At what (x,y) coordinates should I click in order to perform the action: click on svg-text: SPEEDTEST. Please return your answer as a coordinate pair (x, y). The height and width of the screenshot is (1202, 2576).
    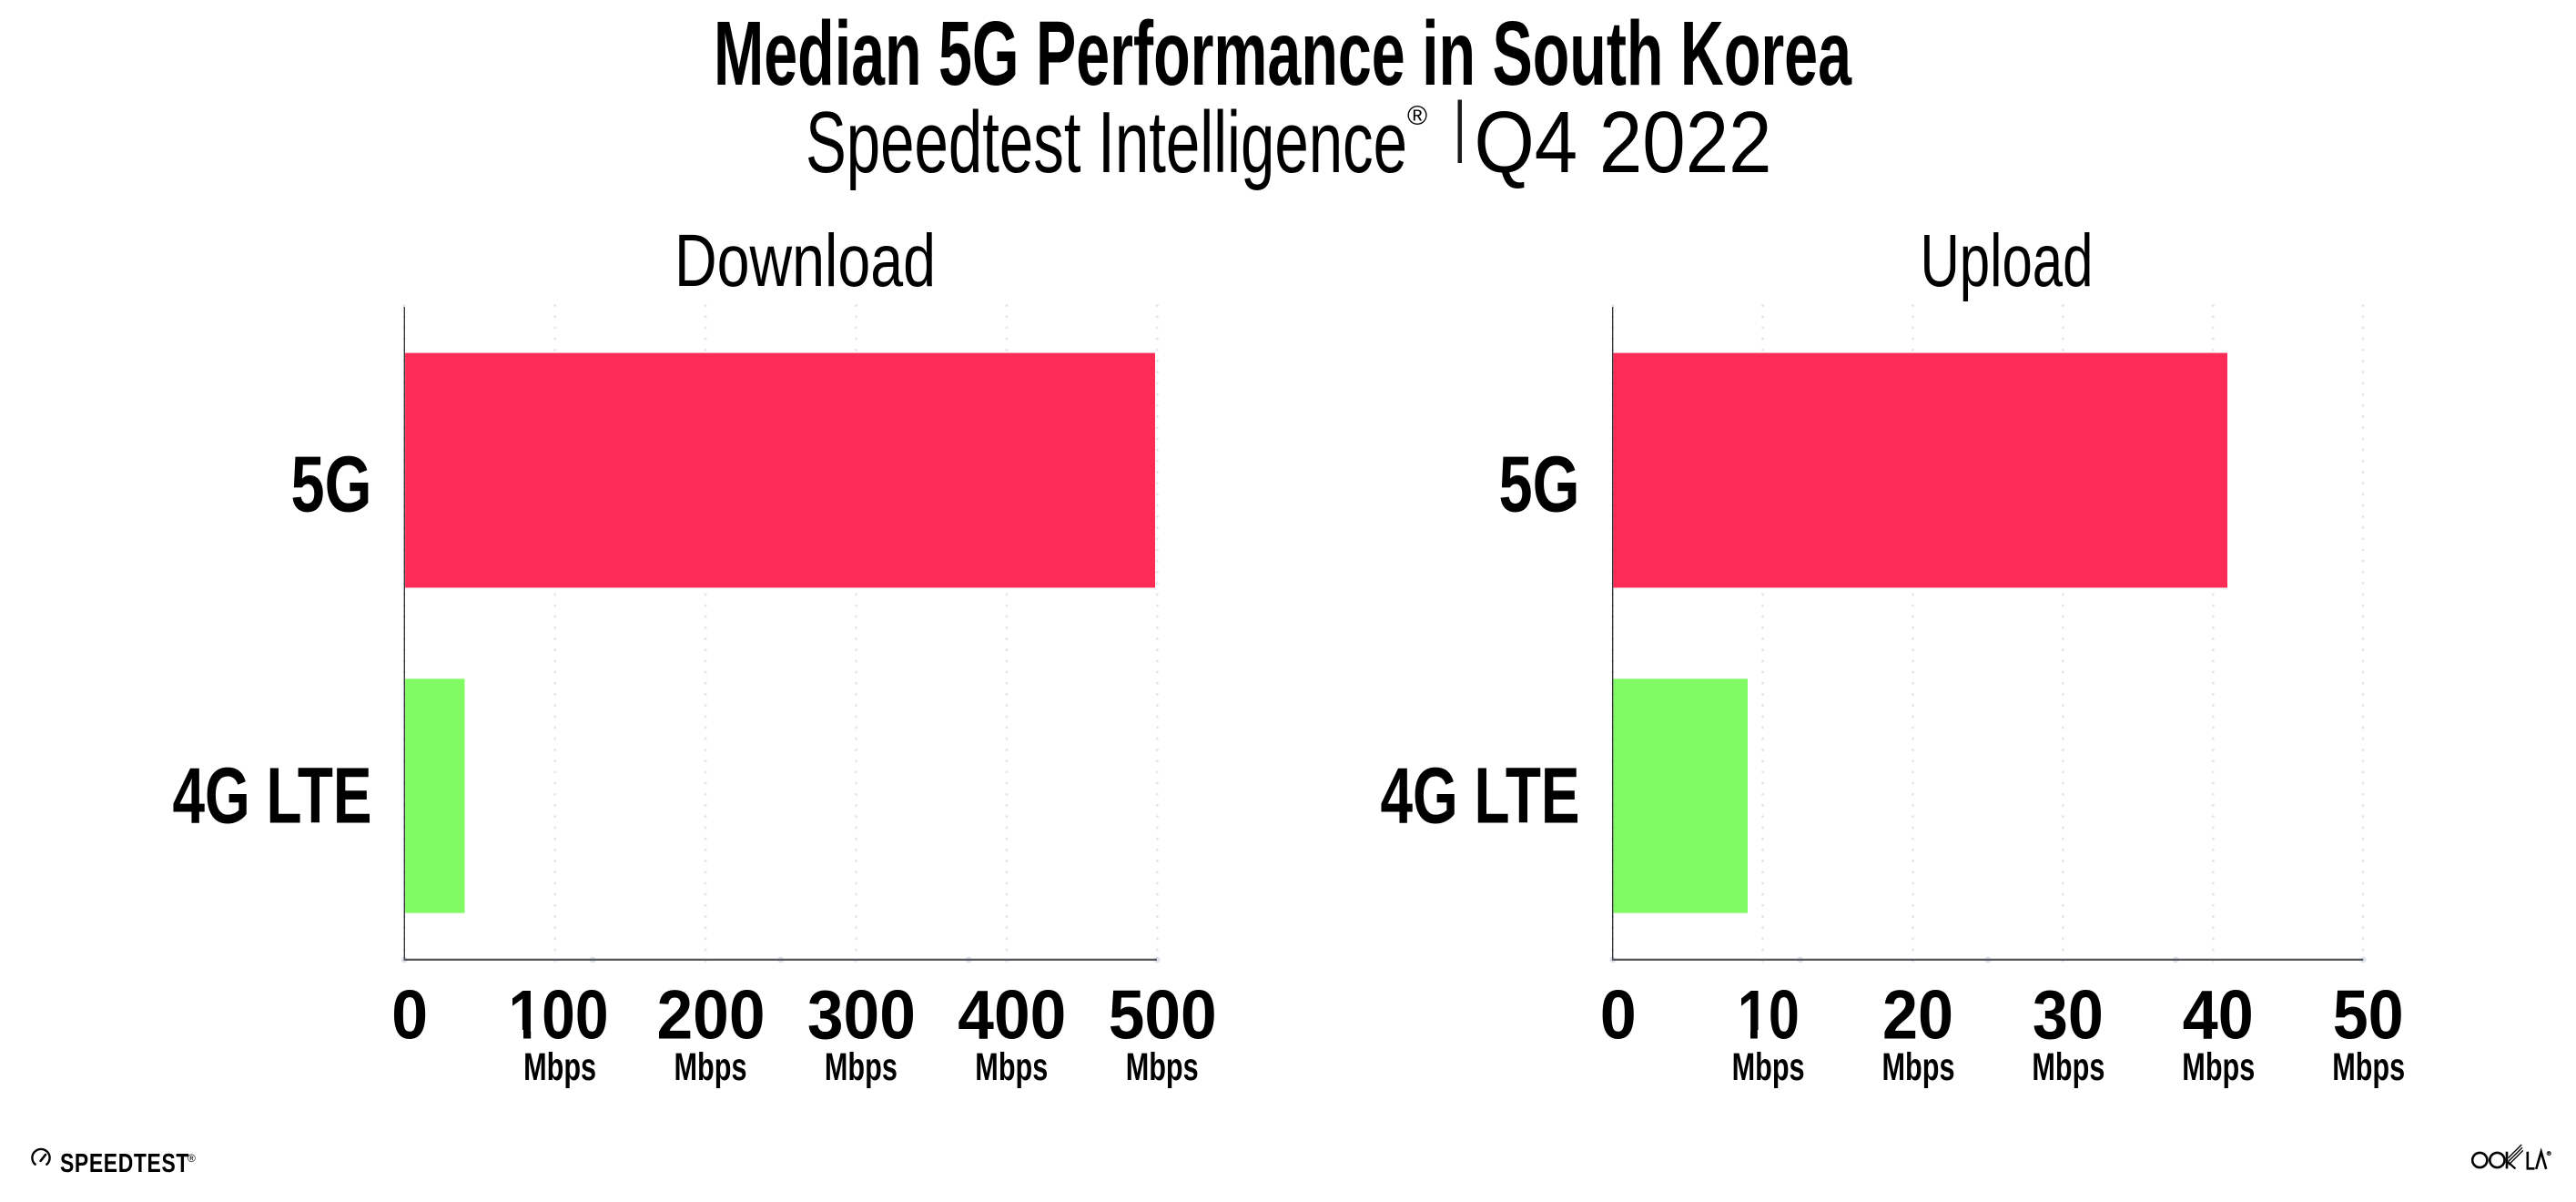
    Looking at the image, I should click on (124, 1163).